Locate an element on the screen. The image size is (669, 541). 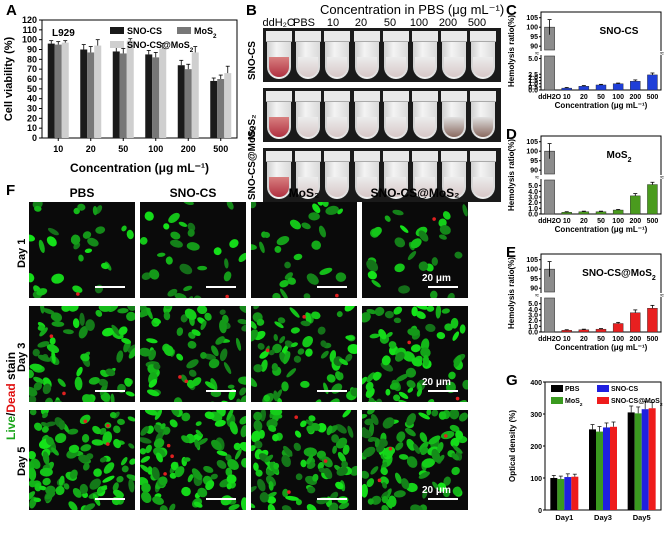
bar-SNO-CS@MoS2 is located at coordinates (98, 91).